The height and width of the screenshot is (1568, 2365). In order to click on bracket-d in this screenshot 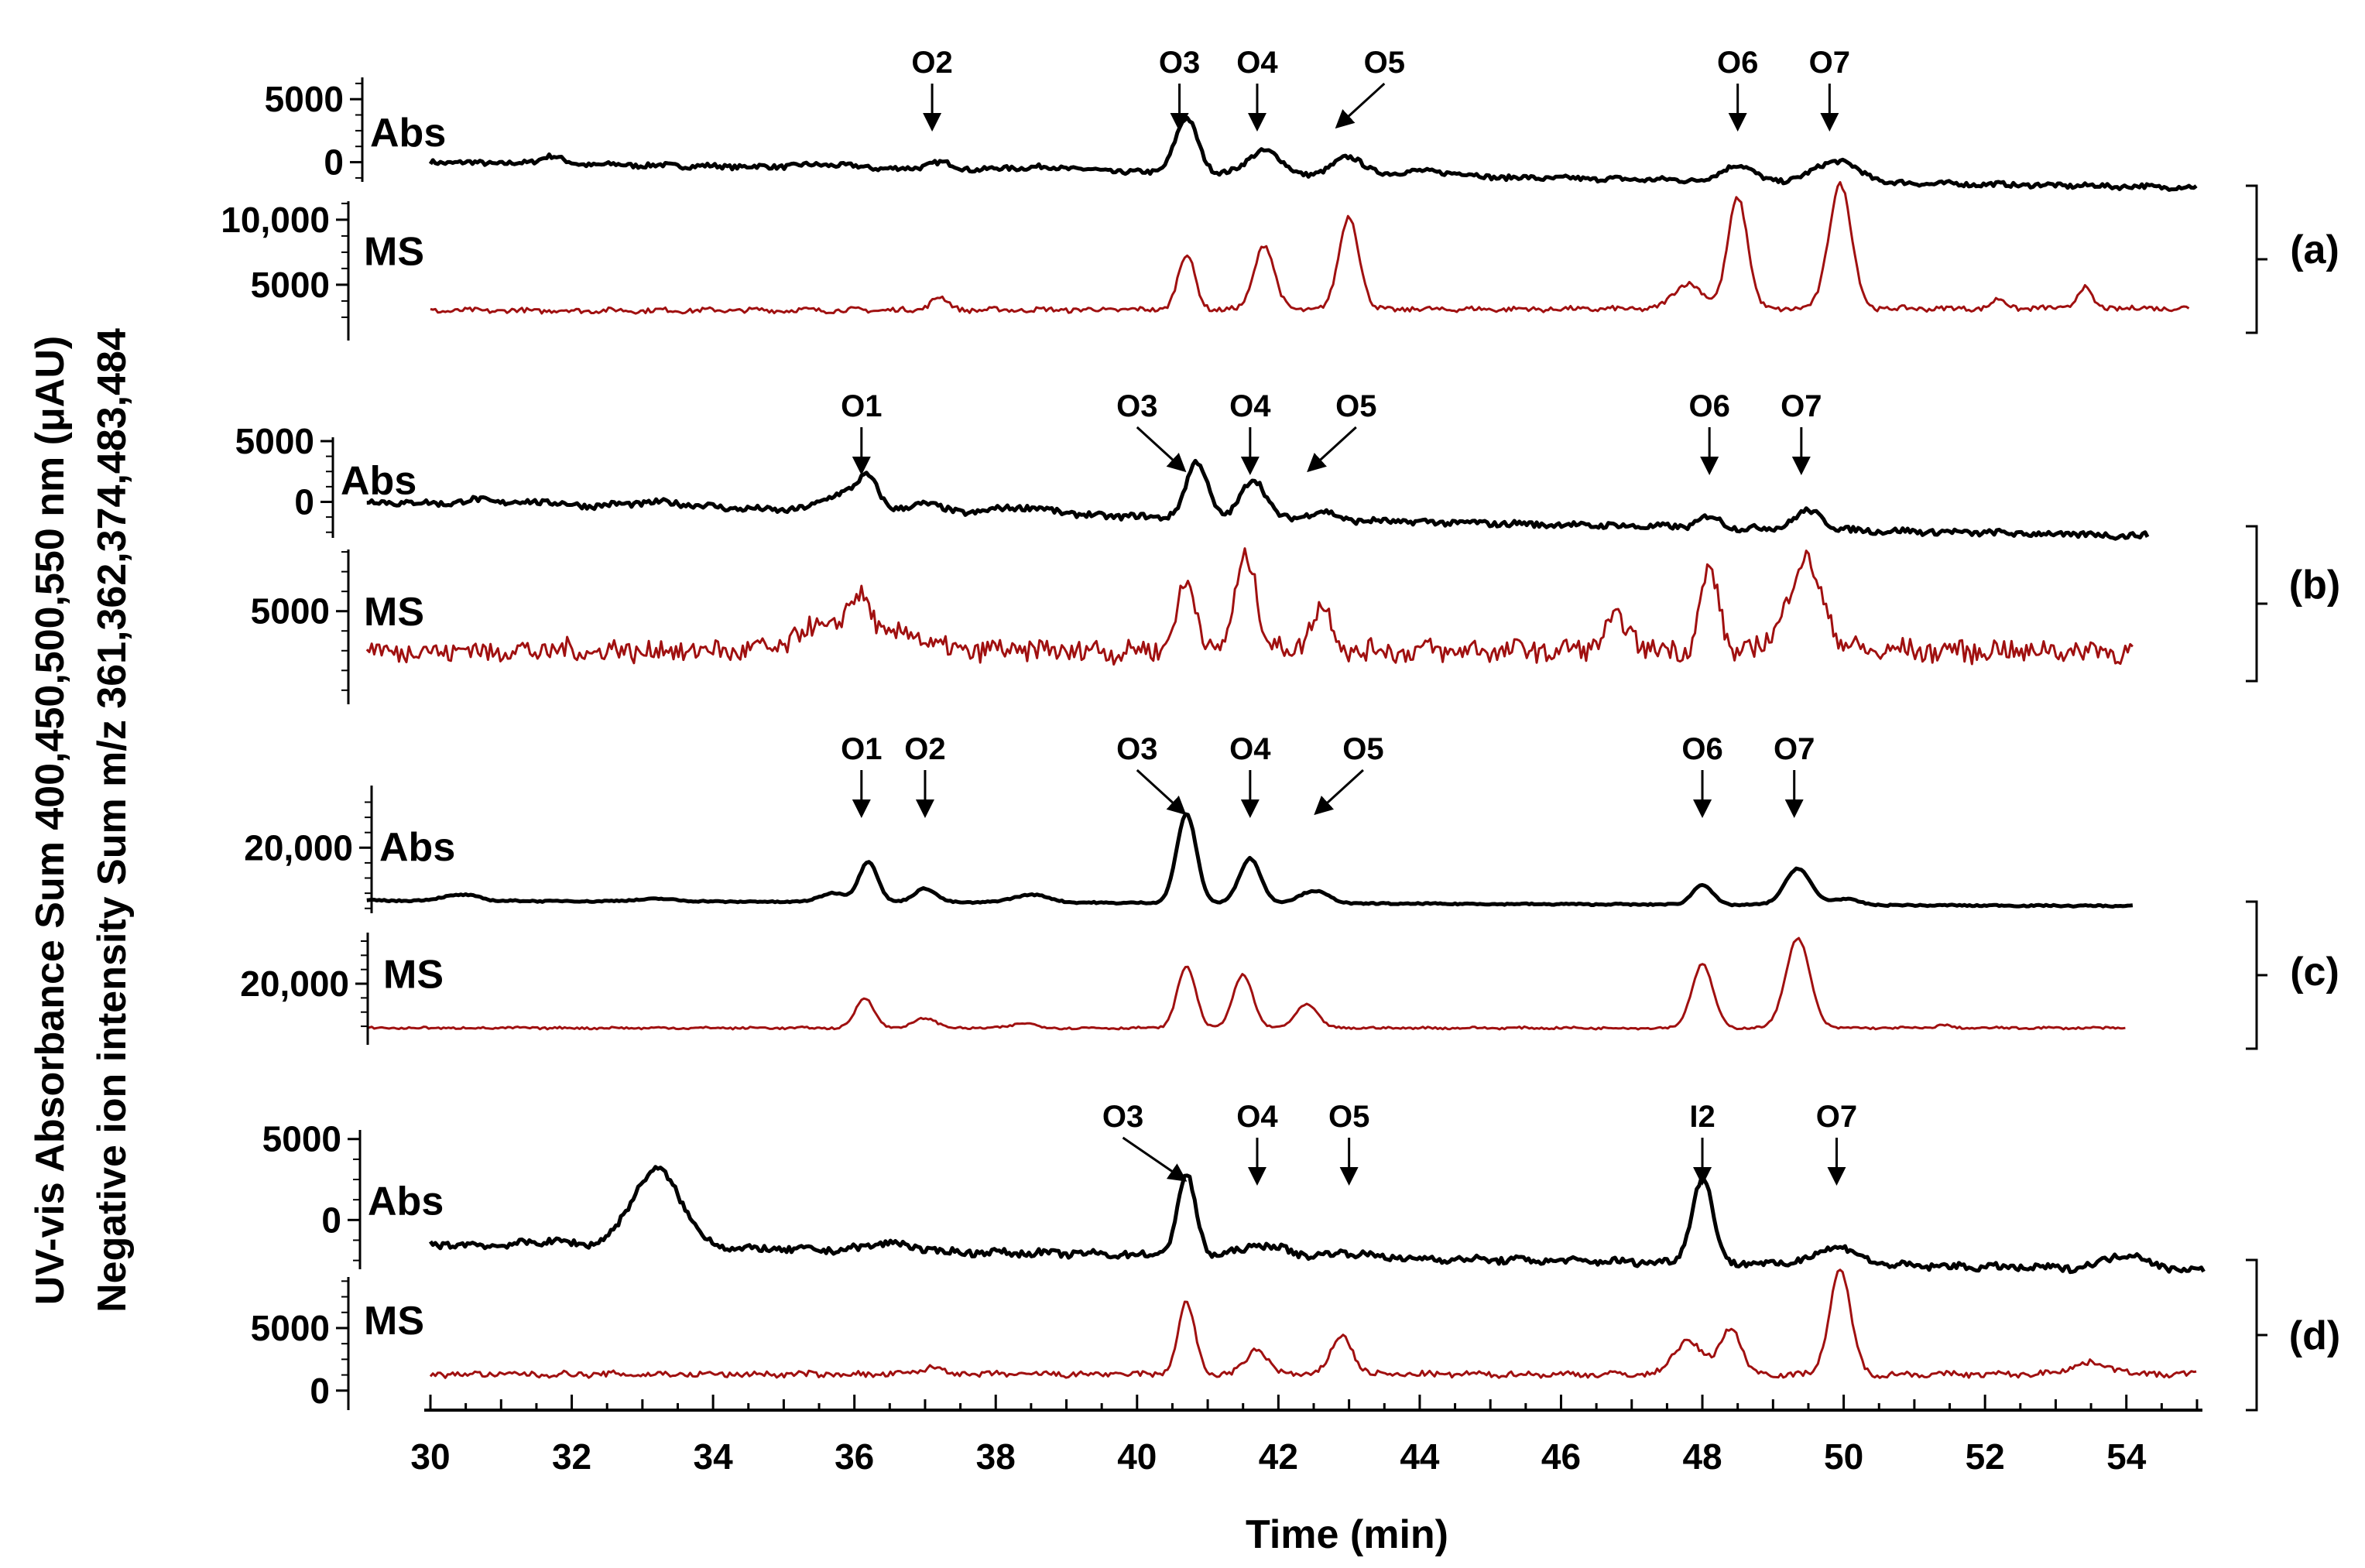, I will do `click(2256, 1335)`.